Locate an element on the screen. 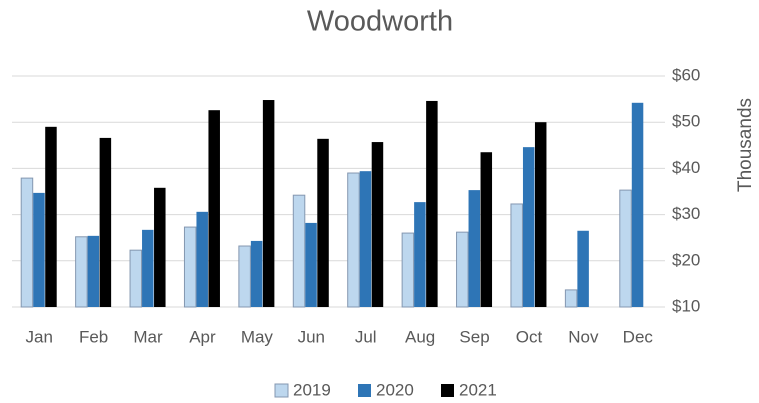 This screenshot has height=403, width=759. y-tick-label: $10 is located at coordinates (686, 305).